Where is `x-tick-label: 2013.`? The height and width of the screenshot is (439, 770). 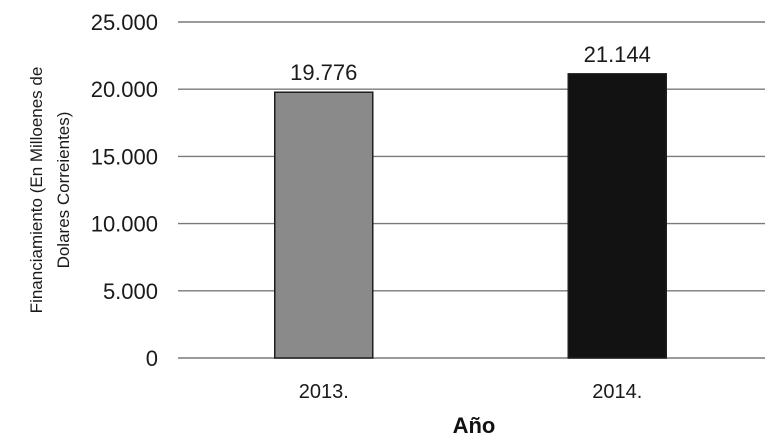 x-tick-label: 2013. is located at coordinates (324, 392).